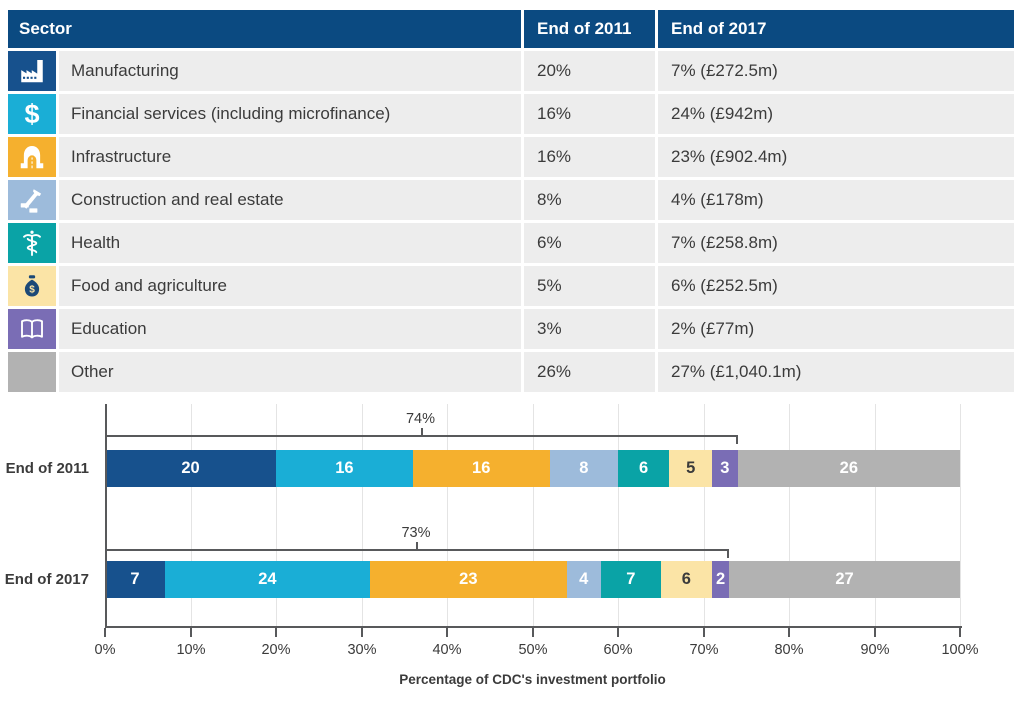  I want to click on stacked-bar: 7 24 23 4 7 6 2 27, so click(532, 579).